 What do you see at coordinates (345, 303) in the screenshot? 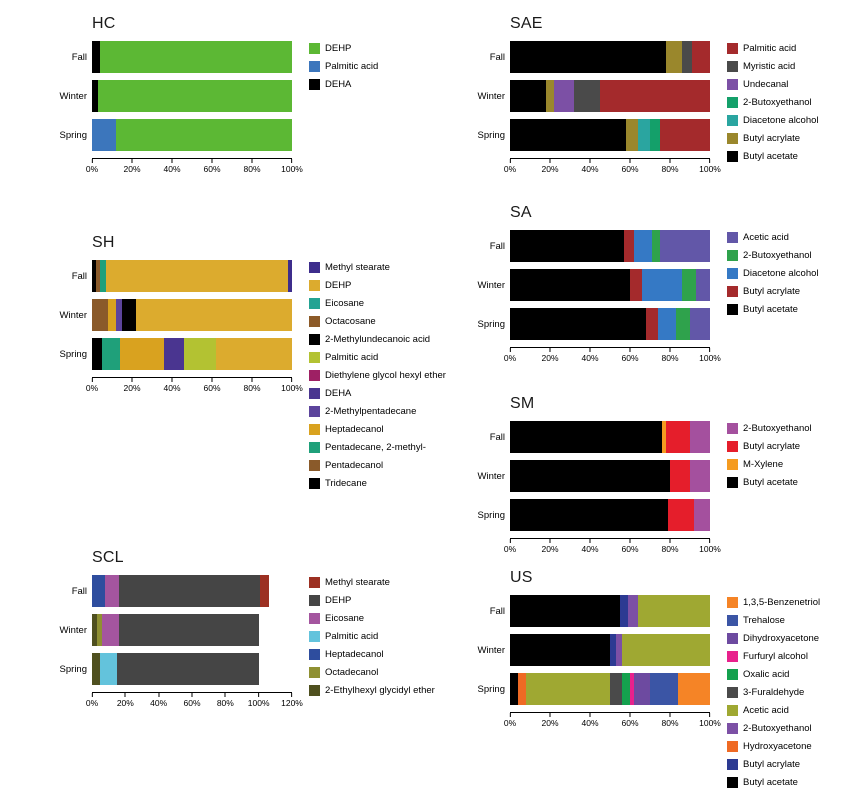
I see `legend-label: Eicosane` at bounding box center [345, 303].